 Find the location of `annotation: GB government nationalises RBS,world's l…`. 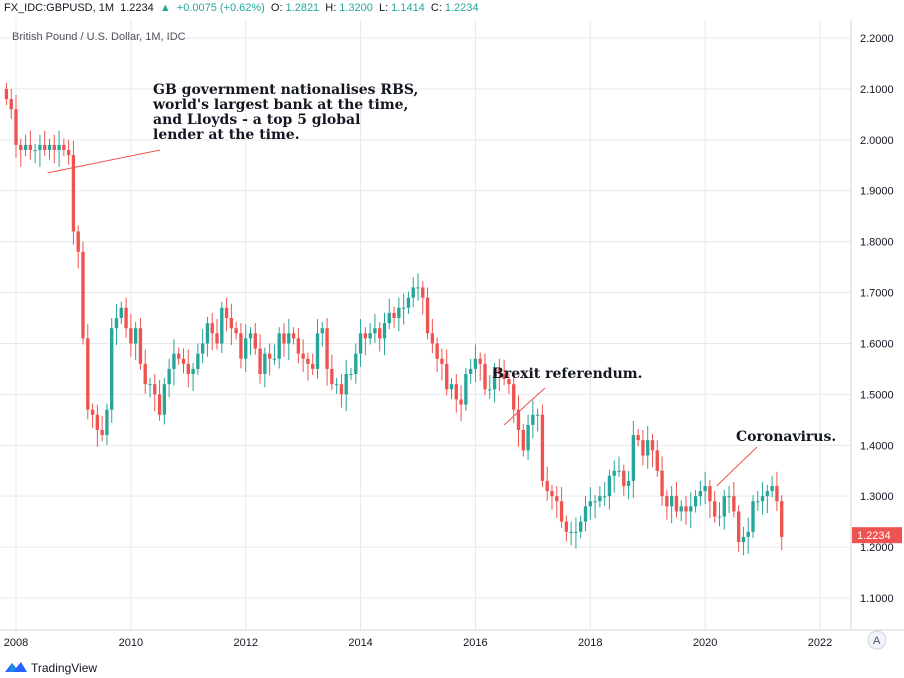

annotation: GB government nationalises RBS,world's l… is located at coordinates (232, 128).